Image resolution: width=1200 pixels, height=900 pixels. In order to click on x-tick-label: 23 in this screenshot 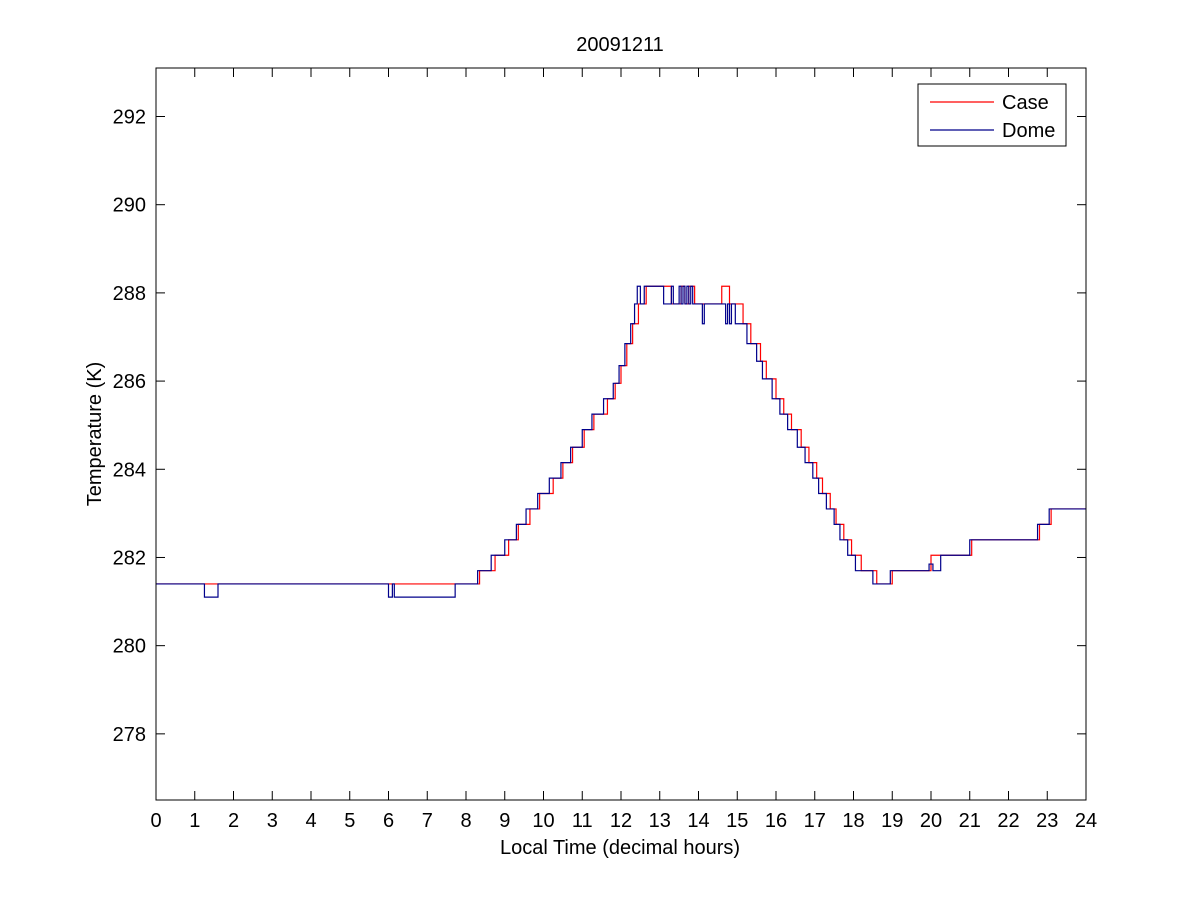, I will do `click(1047, 821)`.